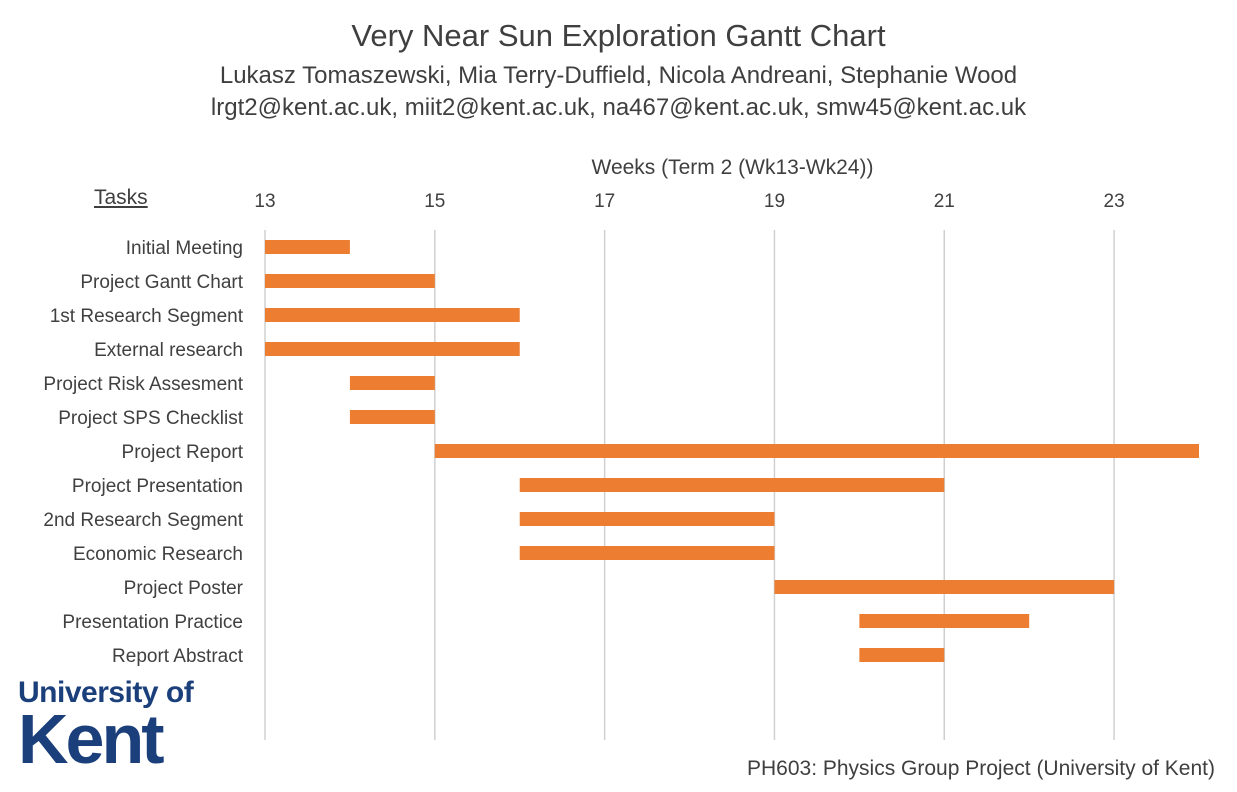  I want to click on x-tick-label: 21, so click(944, 201).